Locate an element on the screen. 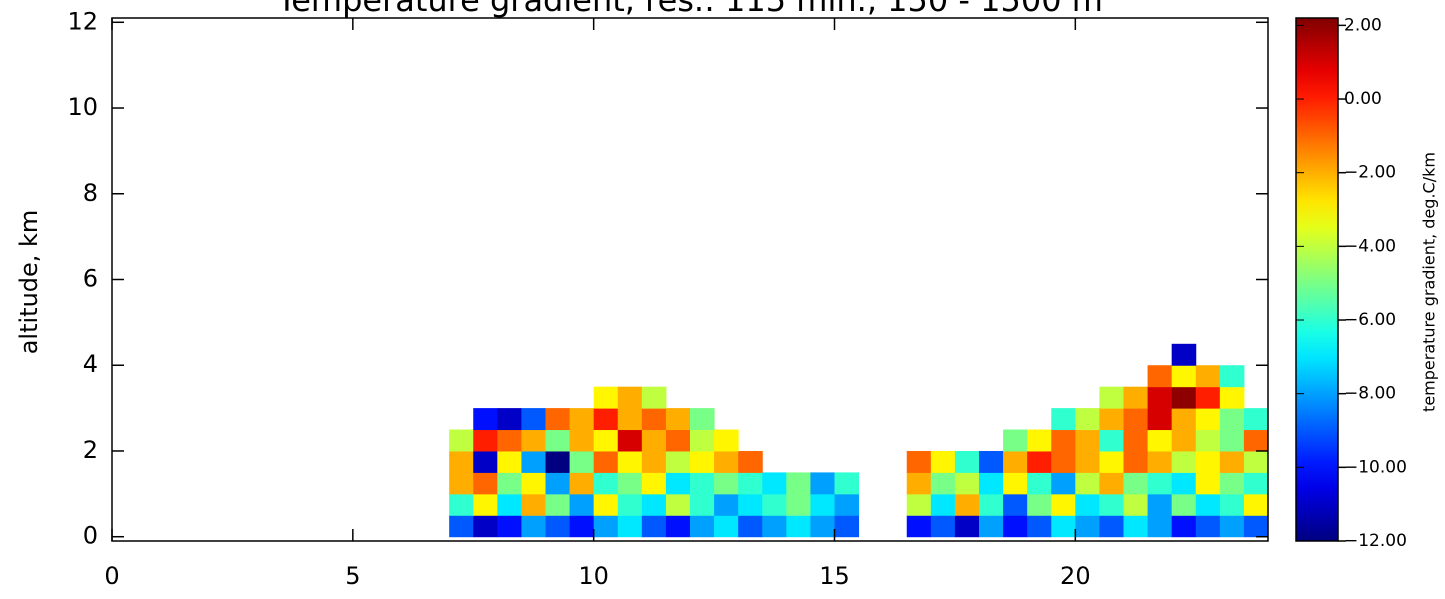 The image size is (1445, 599). colorbar-tick-label: −8.00 is located at coordinates (1370, 394).